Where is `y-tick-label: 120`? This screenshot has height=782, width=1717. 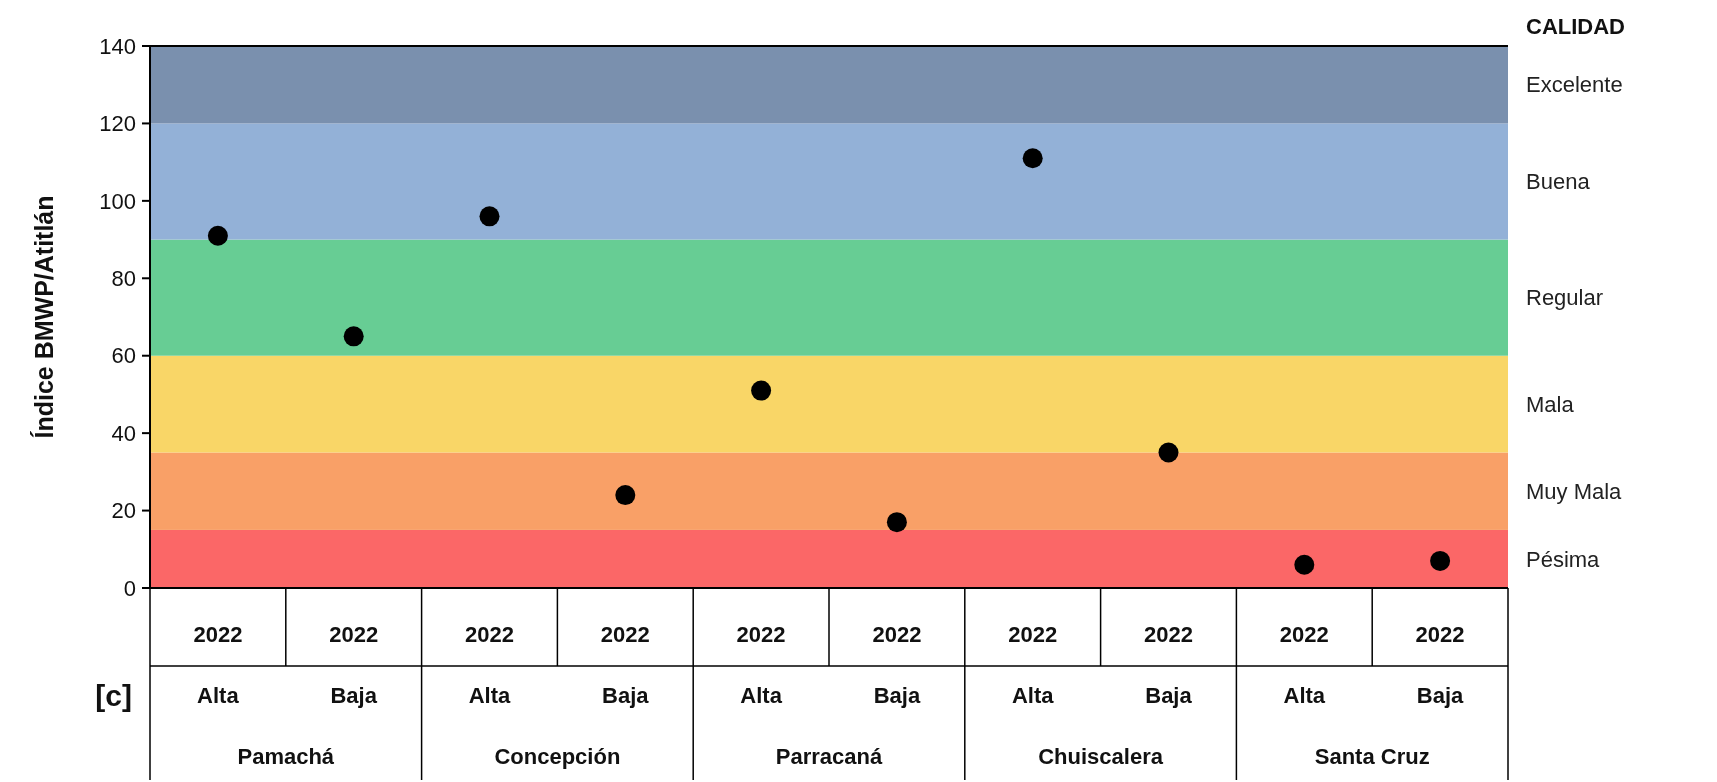
y-tick-label: 120 is located at coordinates (117, 124).